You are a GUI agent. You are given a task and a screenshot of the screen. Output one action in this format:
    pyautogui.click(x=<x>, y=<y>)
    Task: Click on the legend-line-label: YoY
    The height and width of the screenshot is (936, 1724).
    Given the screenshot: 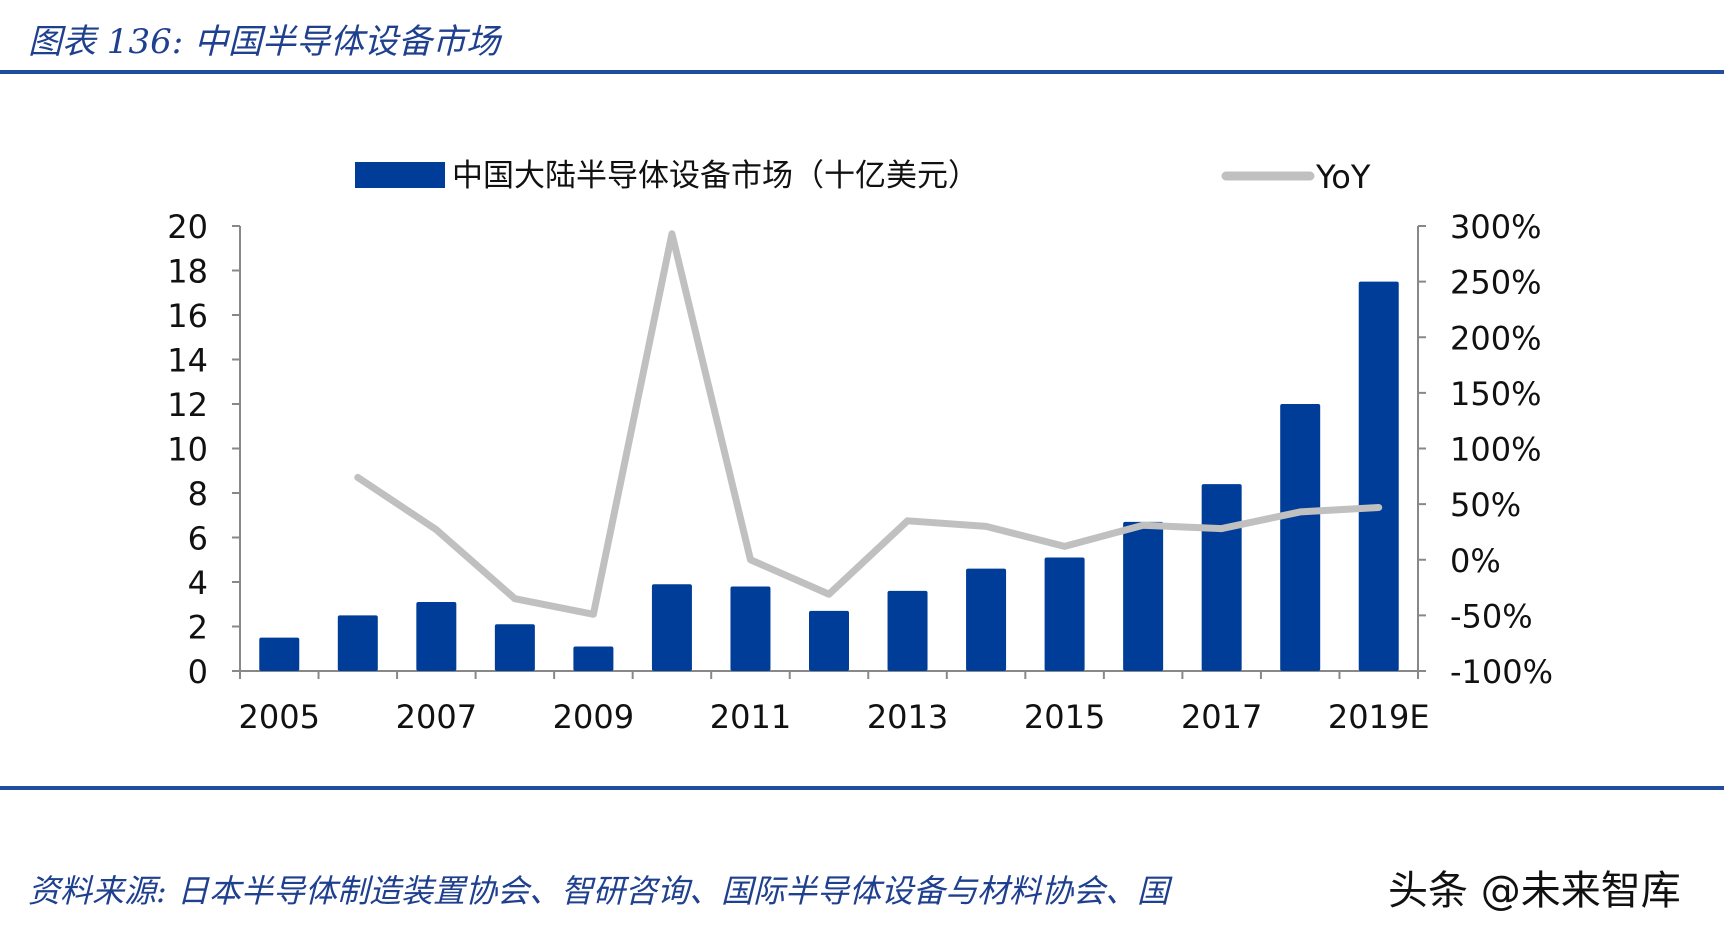 What is the action you would take?
    pyautogui.click(x=1343, y=177)
    